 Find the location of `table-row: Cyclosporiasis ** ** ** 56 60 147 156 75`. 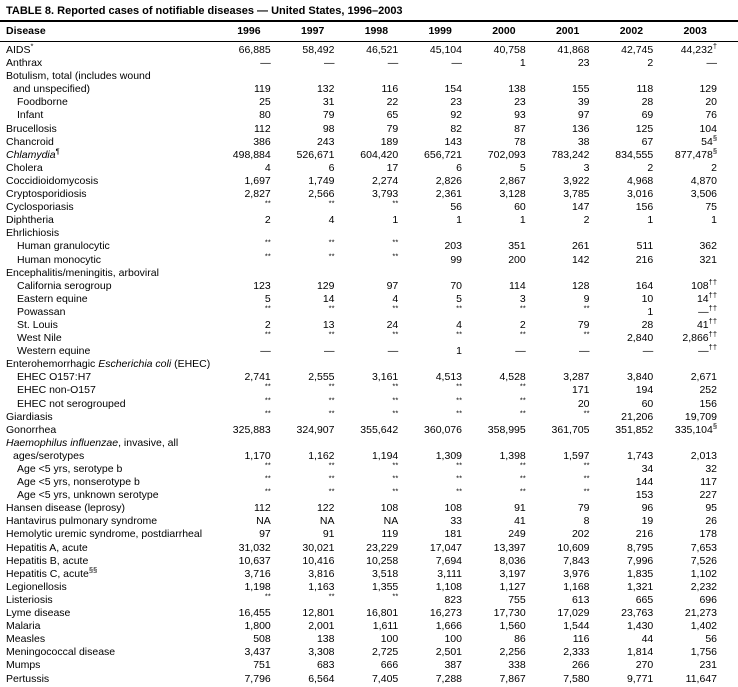

table-row: Cyclosporiasis ** ** ** 56 60 147 156 75 is located at coordinates (369, 206).